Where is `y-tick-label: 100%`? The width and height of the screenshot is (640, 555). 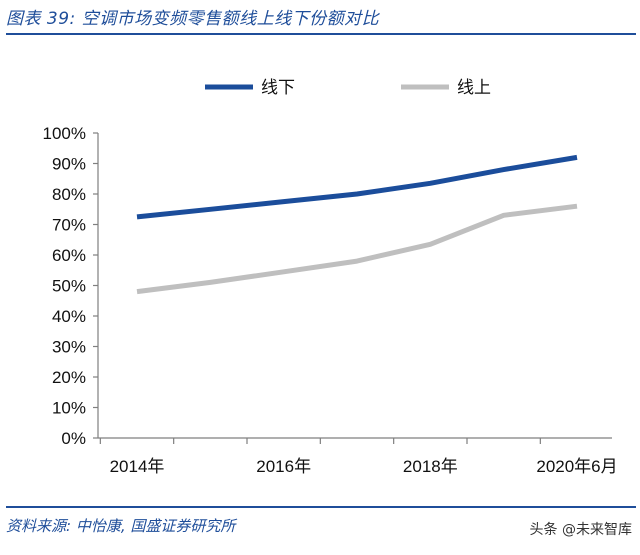
y-tick-label: 100% is located at coordinates (64, 133).